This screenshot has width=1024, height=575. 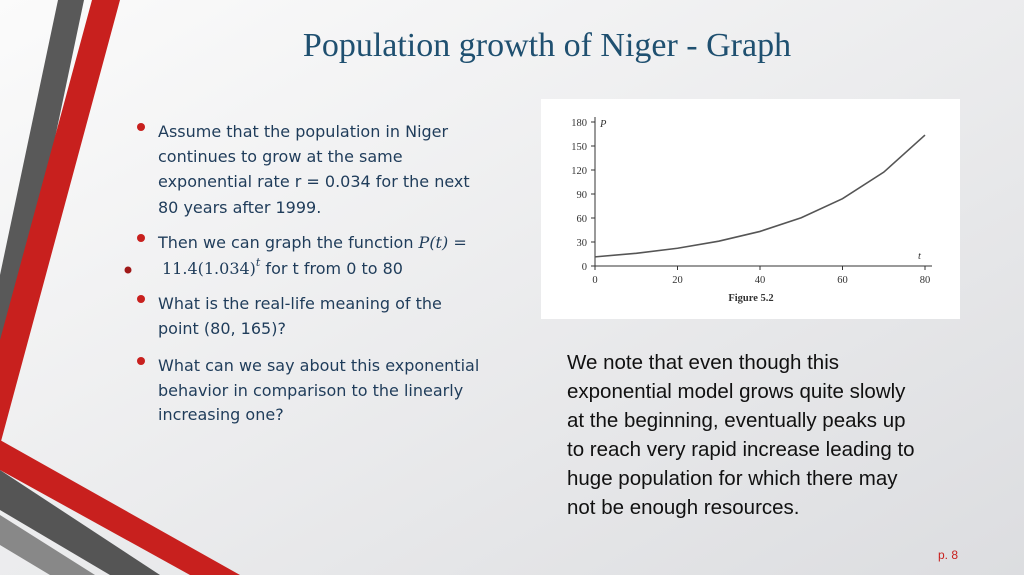 What do you see at coordinates (677, 280) in the screenshot?
I see `x-tick-label: 20` at bounding box center [677, 280].